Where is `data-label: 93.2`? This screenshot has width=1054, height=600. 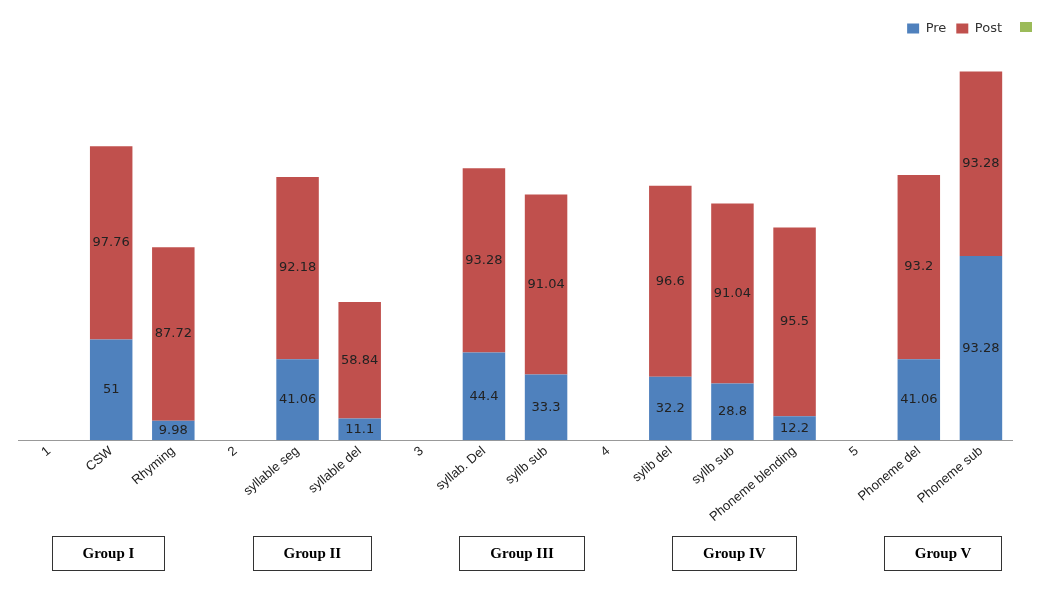 data-label: 93.2 is located at coordinates (919, 266).